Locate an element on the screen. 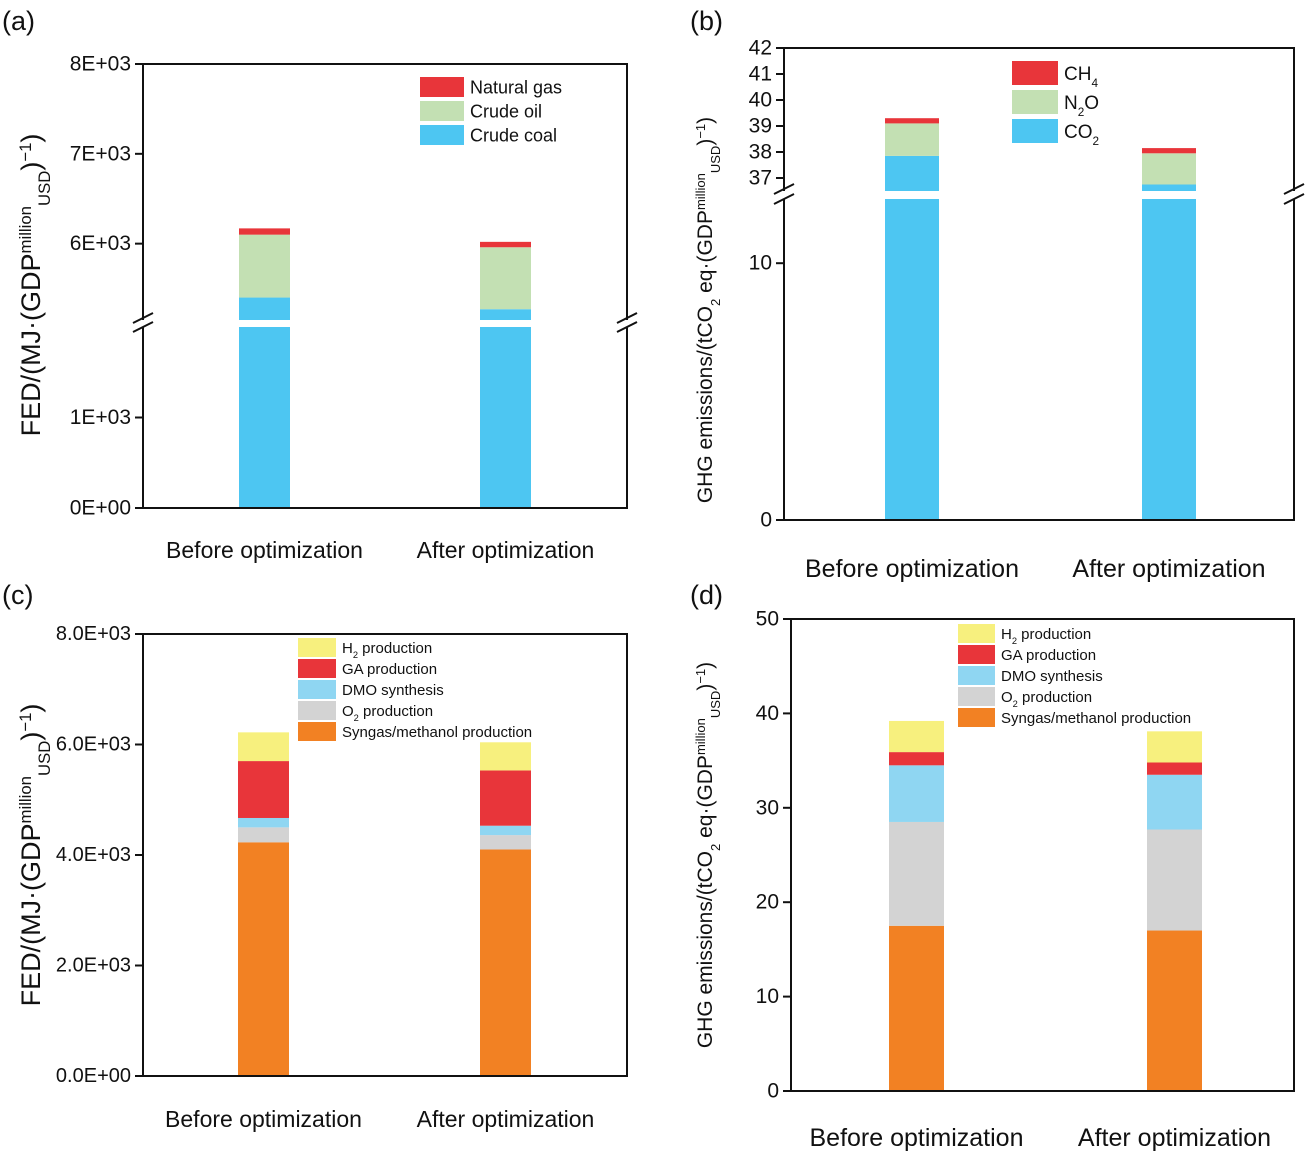 The width and height of the screenshot is (1309, 1151). panel-3-legend-label-5: Syngas/methanol production is located at coordinates (437, 732).